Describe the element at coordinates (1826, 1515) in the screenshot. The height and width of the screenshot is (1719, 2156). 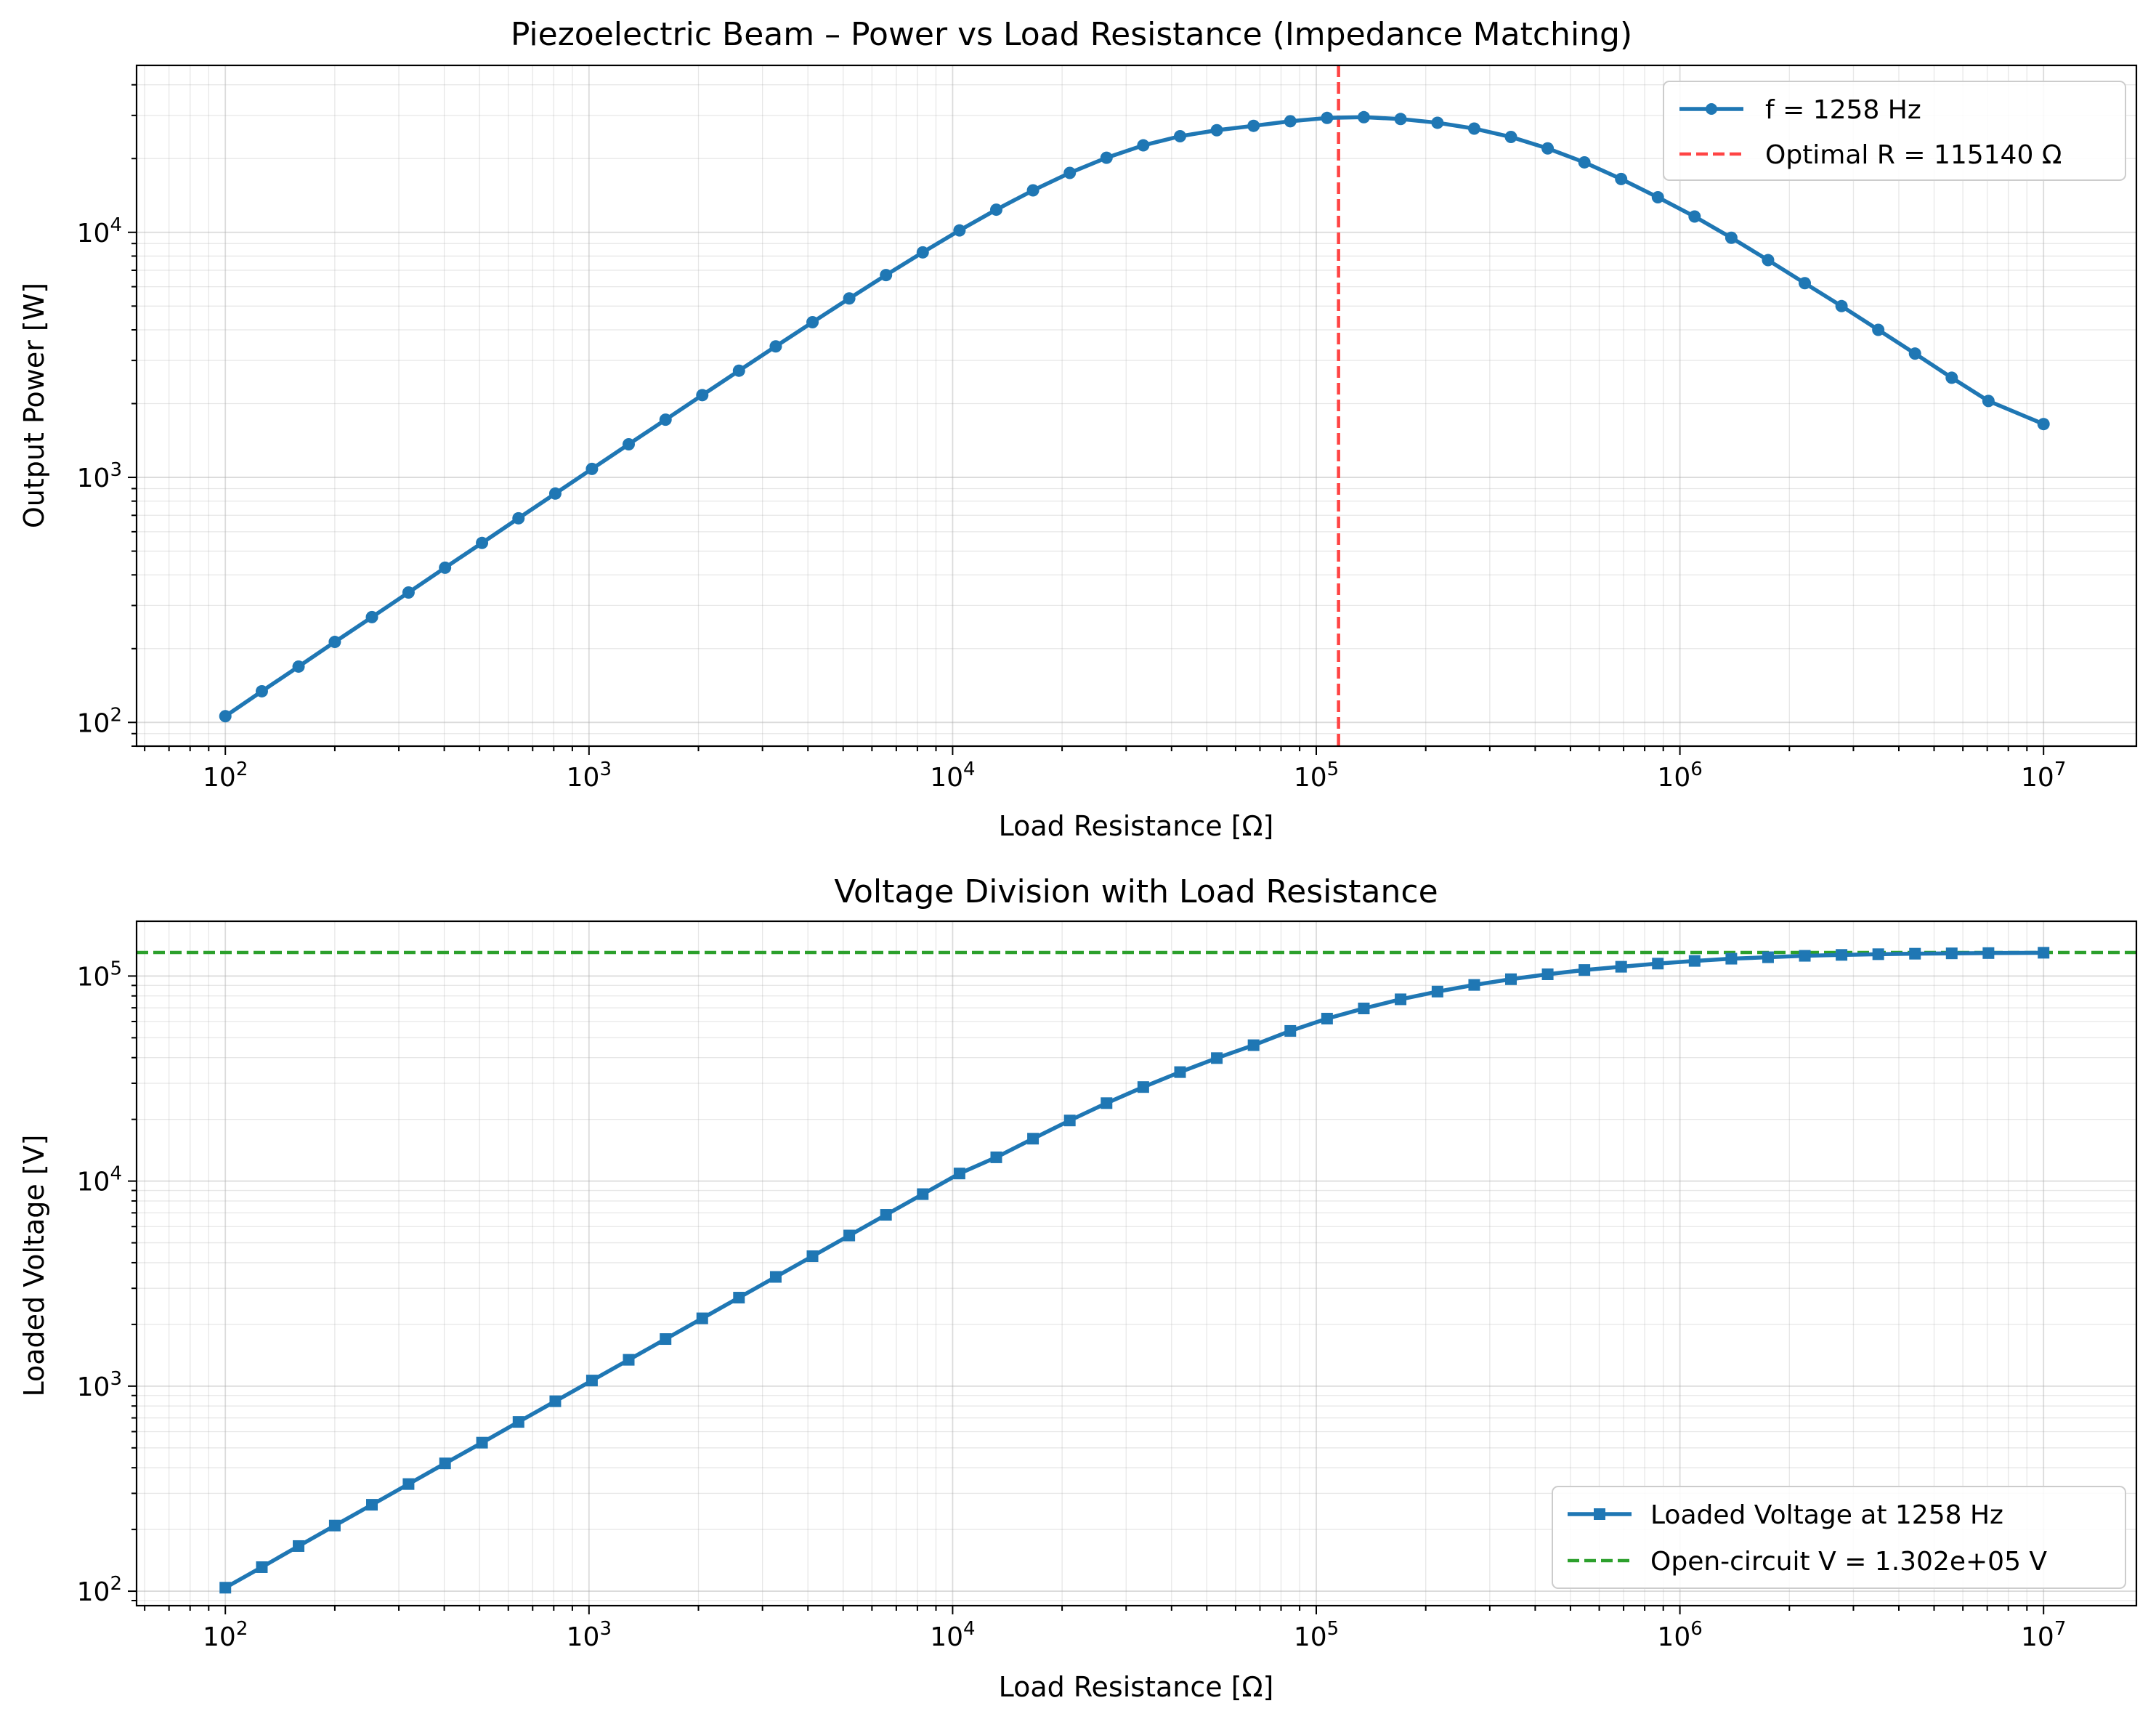
I see `legend-voltage-series-label: Loaded Voltage at 1258 Hz` at that location.